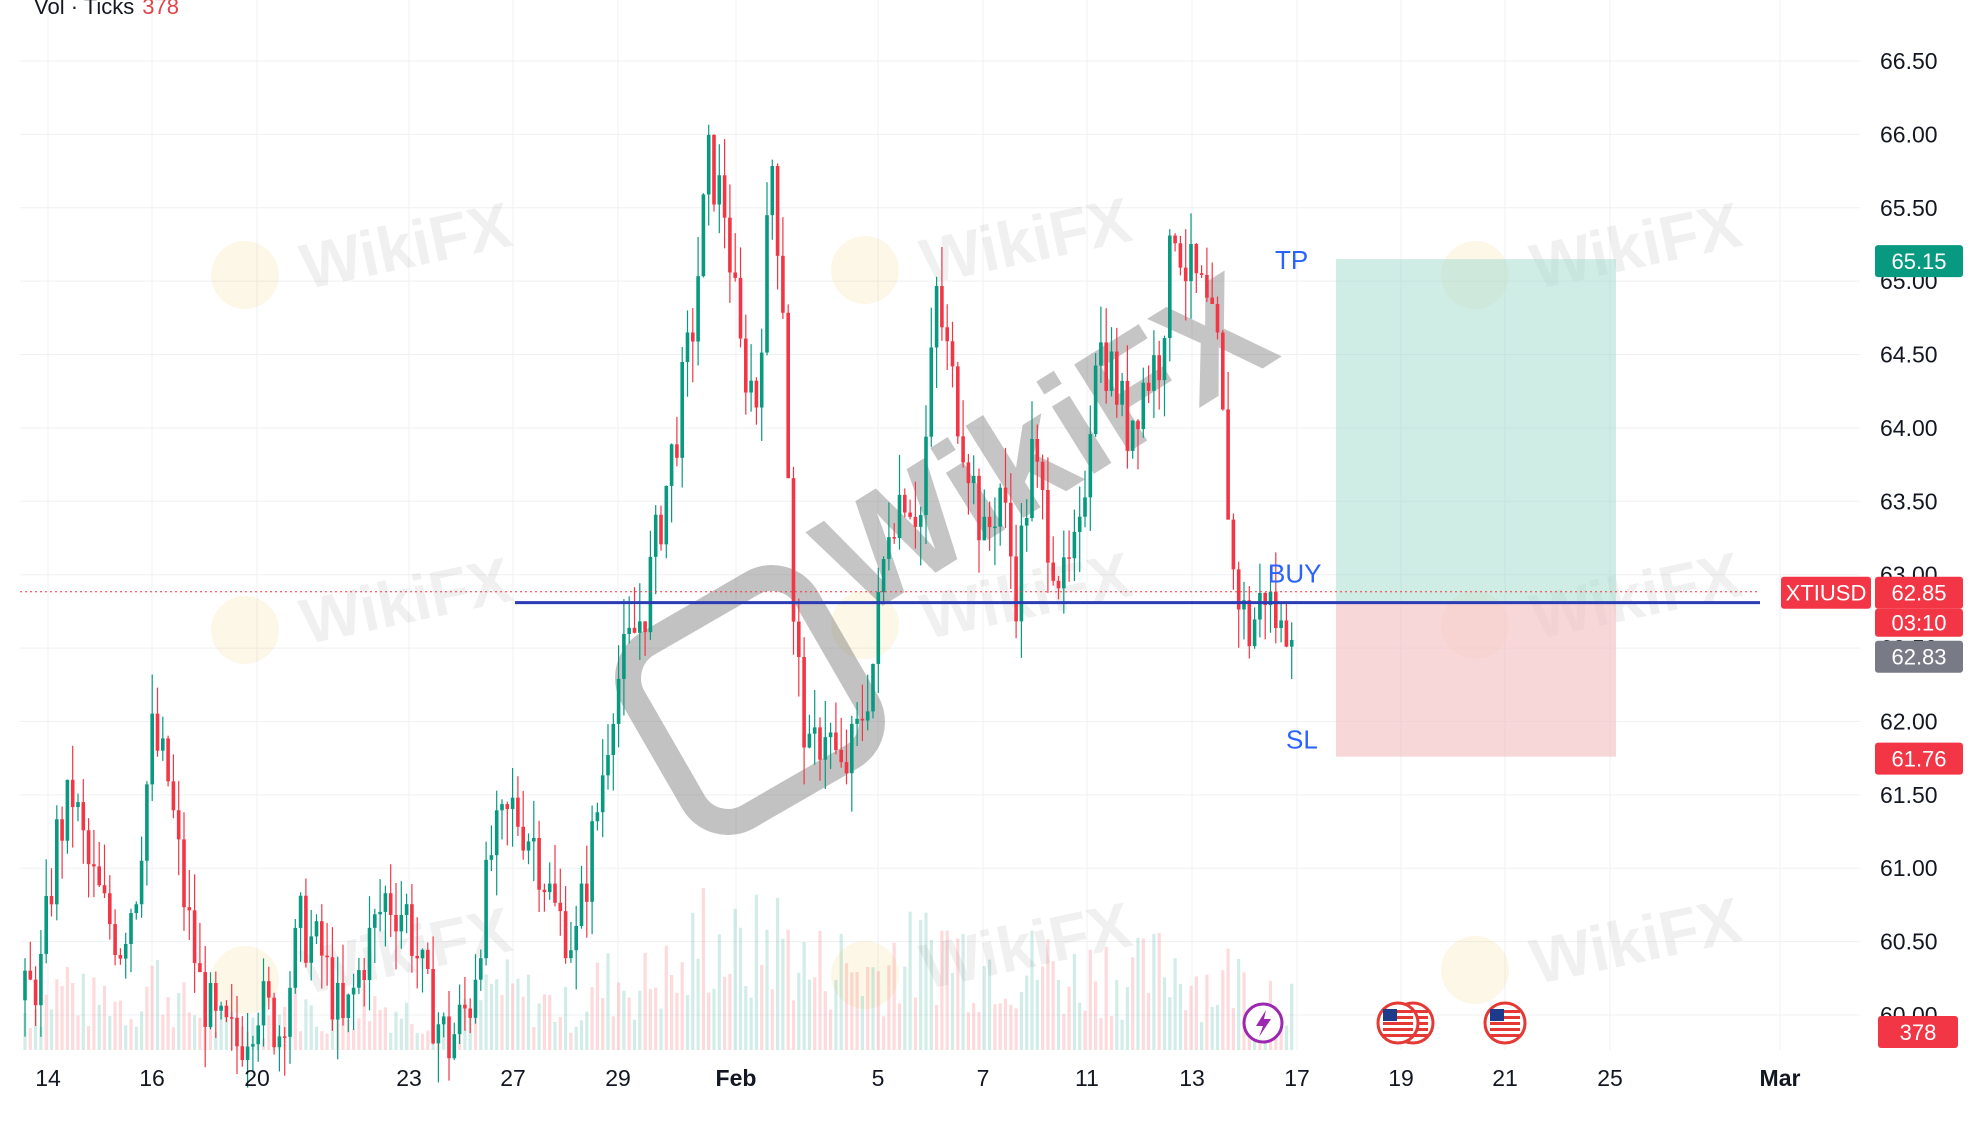 The width and height of the screenshot is (1988, 1127). What do you see at coordinates (1263, 1023) in the screenshot?
I see `lightning-icon` at bounding box center [1263, 1023].